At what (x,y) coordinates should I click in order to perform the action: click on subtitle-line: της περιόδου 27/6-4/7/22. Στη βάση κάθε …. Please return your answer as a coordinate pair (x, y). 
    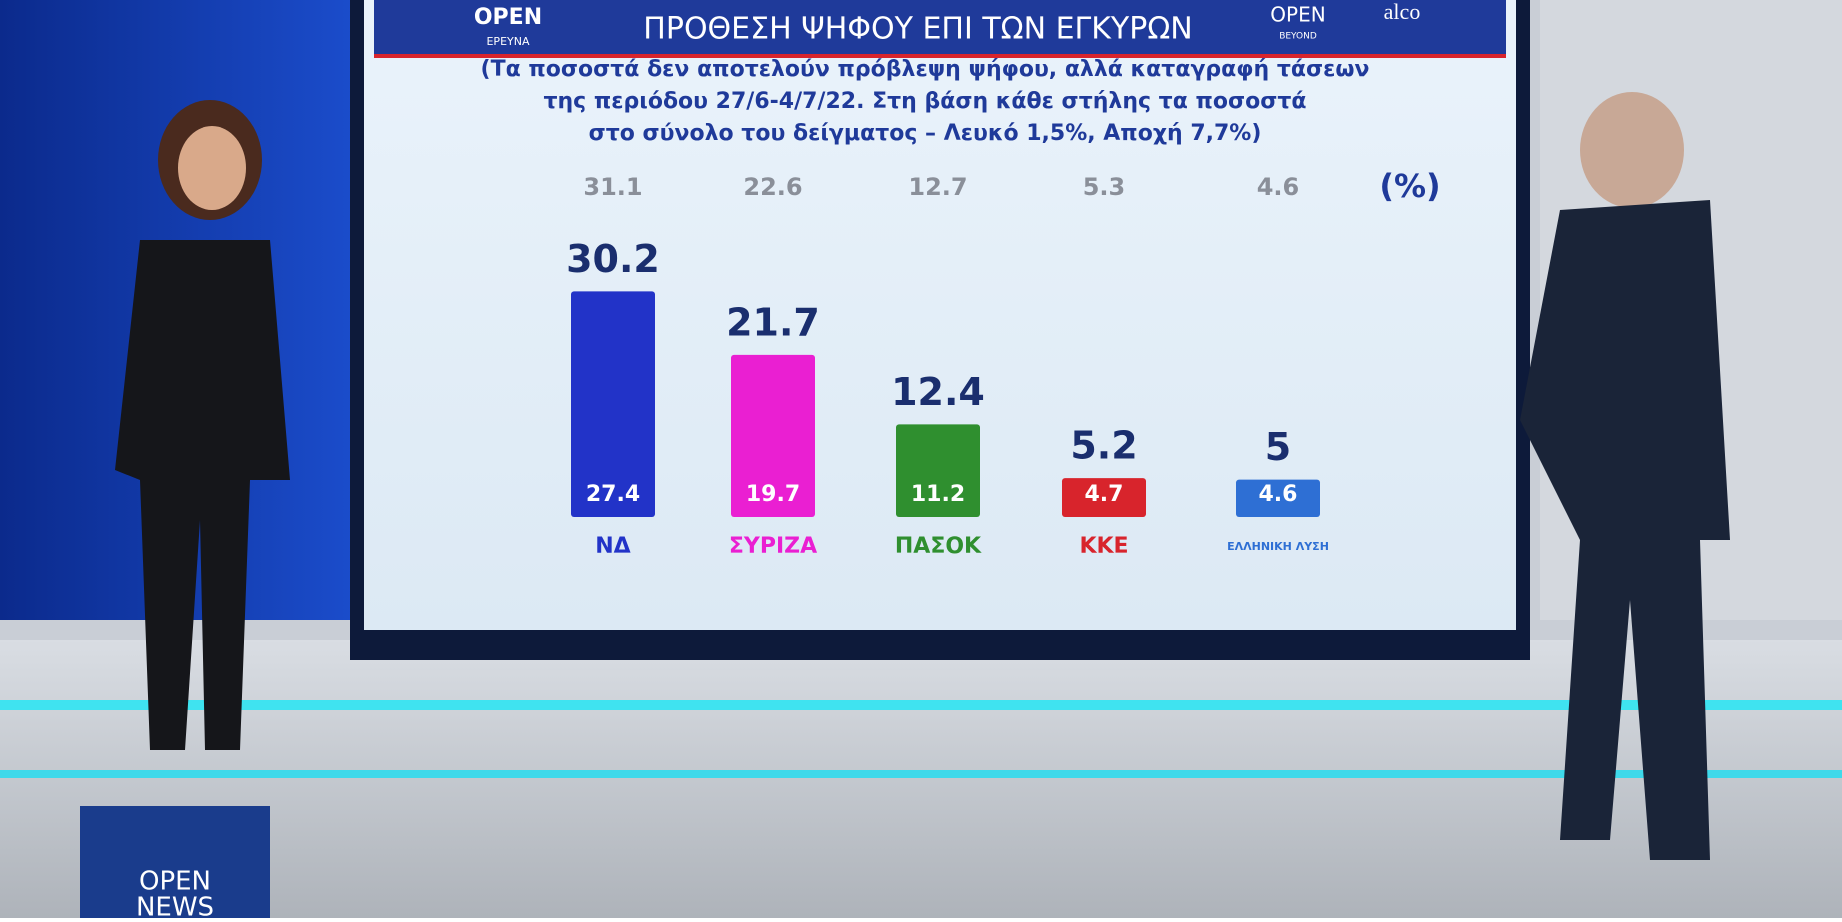
    Looking at the image, I should click on (924, 101).